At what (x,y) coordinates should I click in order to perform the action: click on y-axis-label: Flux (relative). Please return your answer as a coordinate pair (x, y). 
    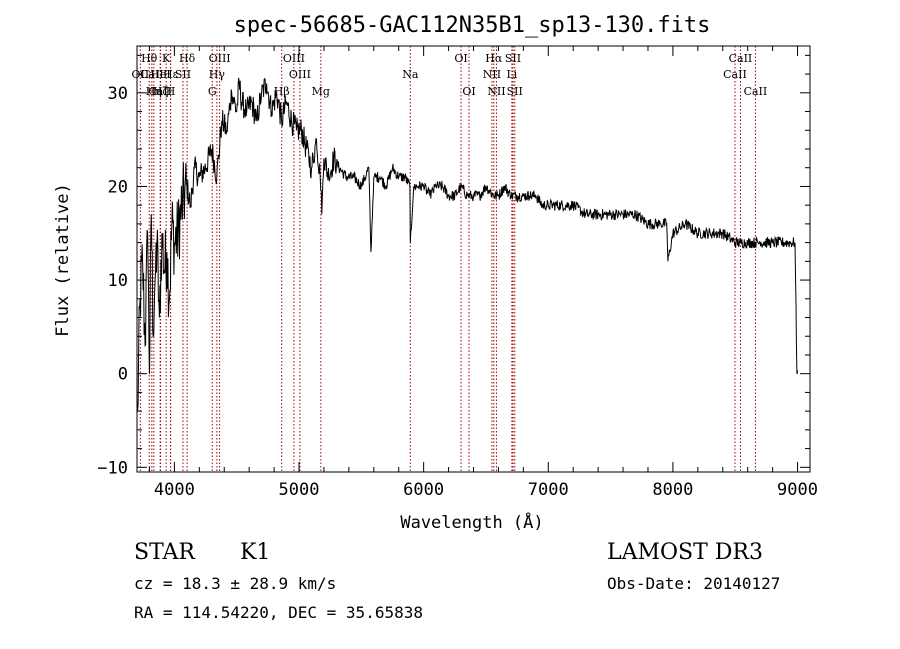
    Looking at the image, I should click on (63, 260).